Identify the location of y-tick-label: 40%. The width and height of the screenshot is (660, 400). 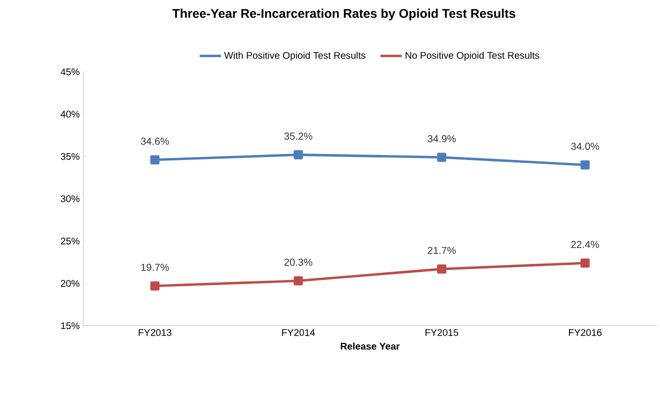
(70, 114).